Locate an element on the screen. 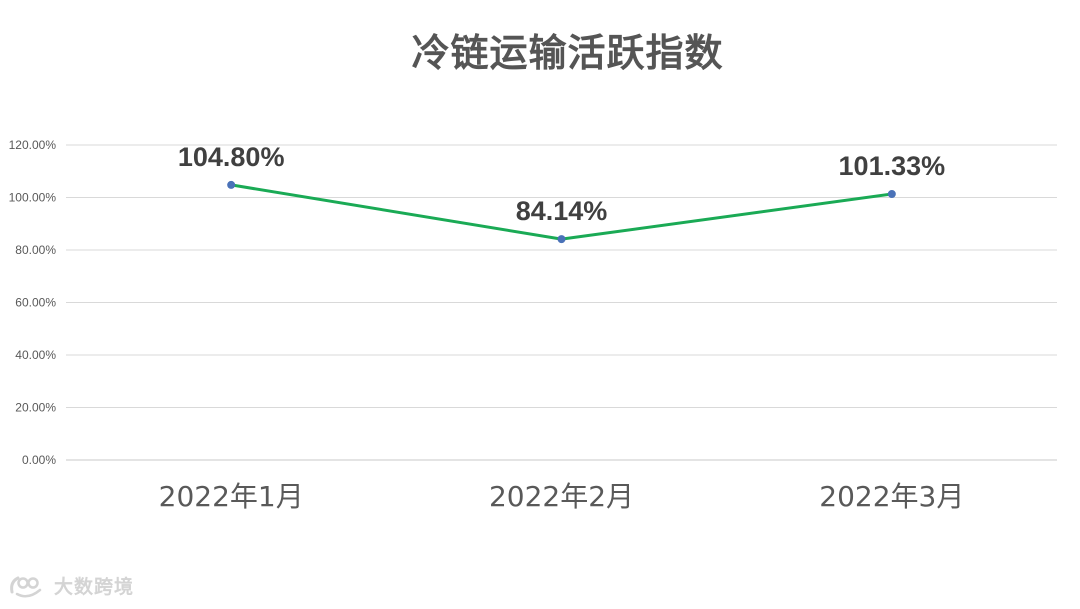 The image size is (1080, 609). x-tick-label: 2022年2月 is located at coordinates (561, 496).